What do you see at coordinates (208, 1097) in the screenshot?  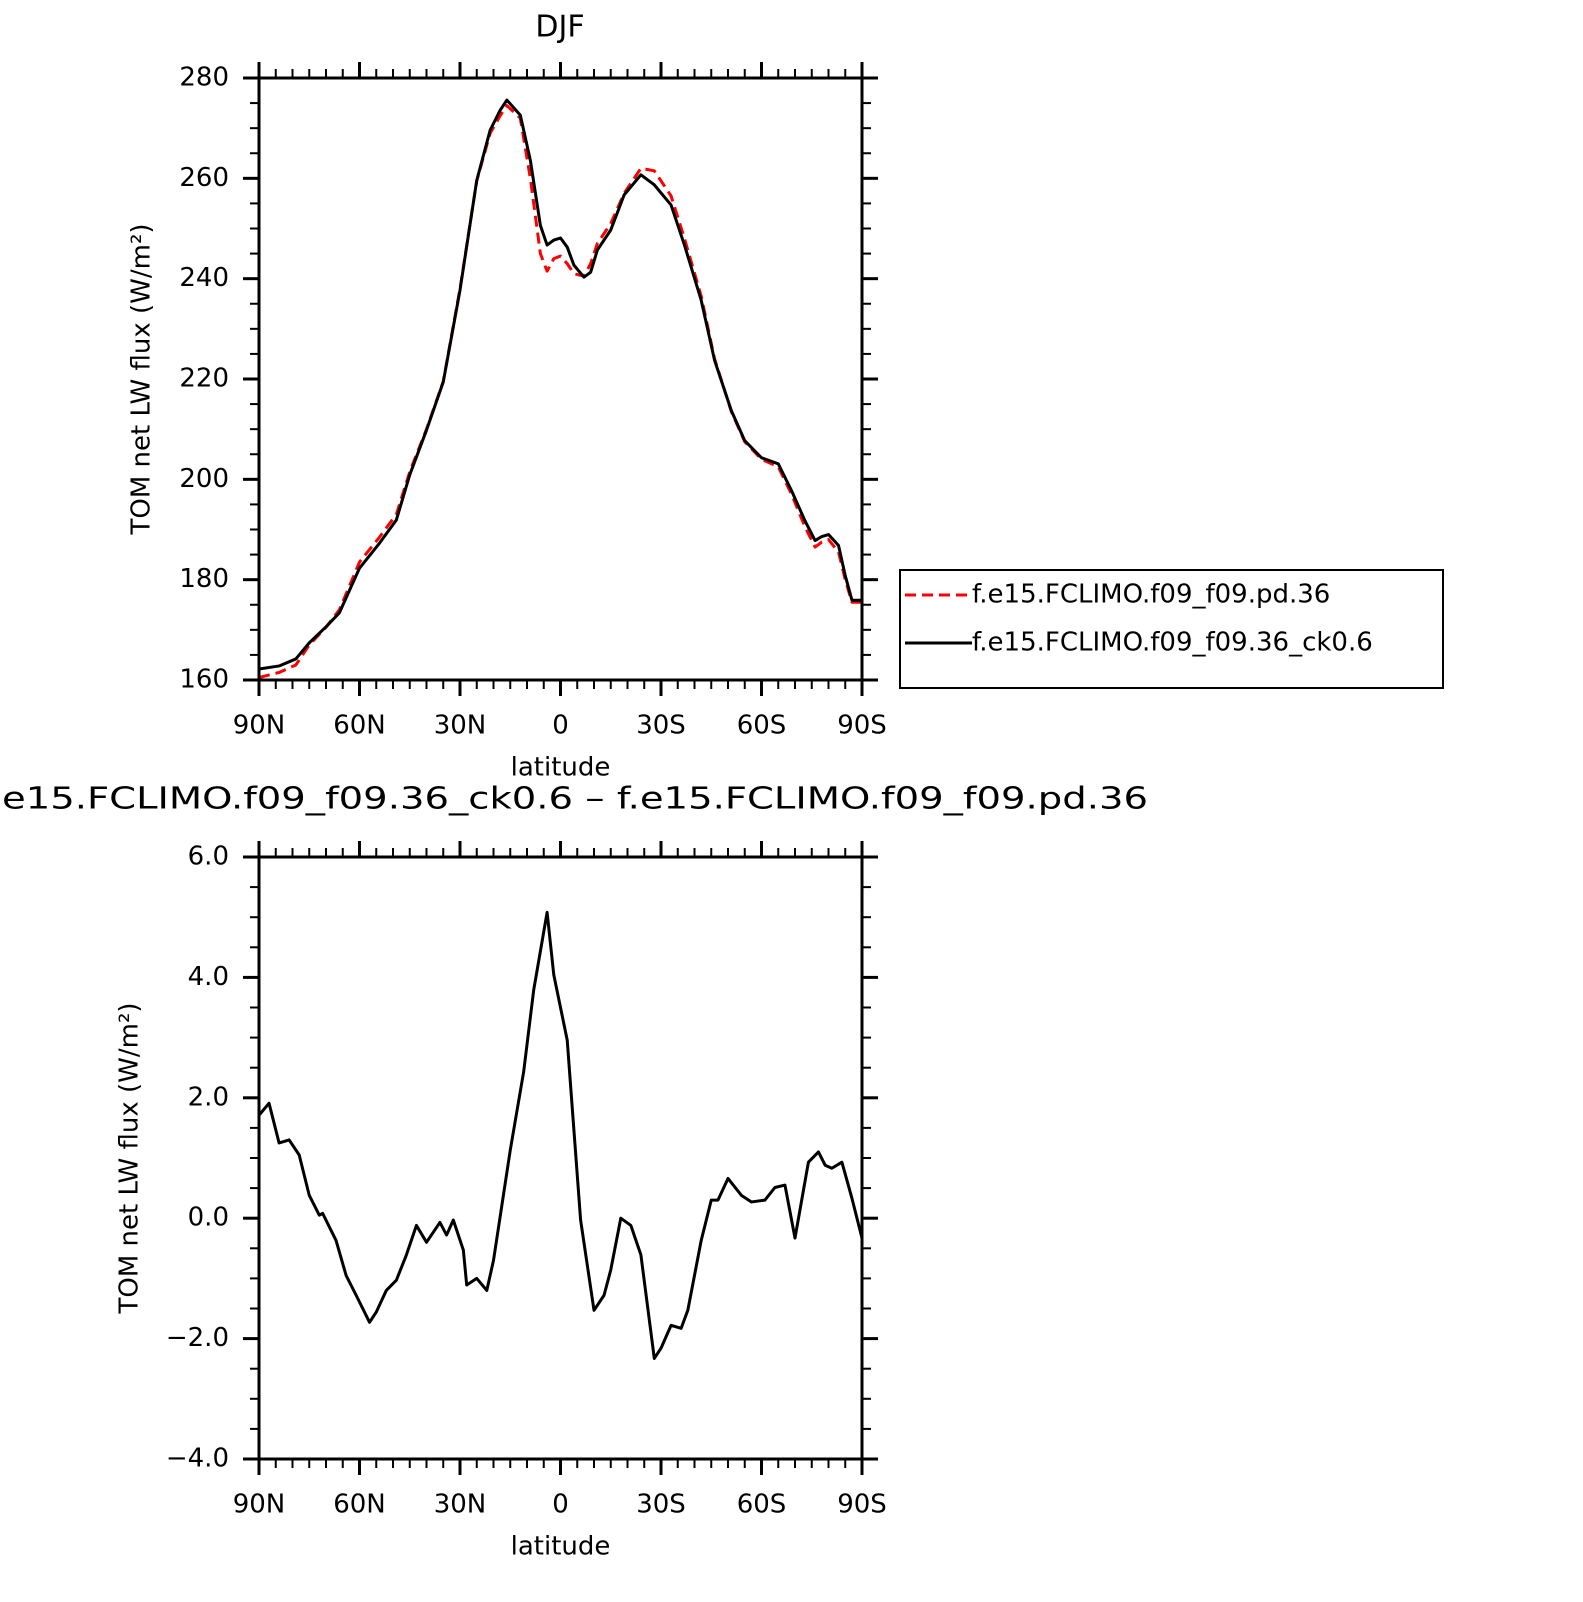 I see `y-tick-label: 2.0` at bounding box center [208, 1097].